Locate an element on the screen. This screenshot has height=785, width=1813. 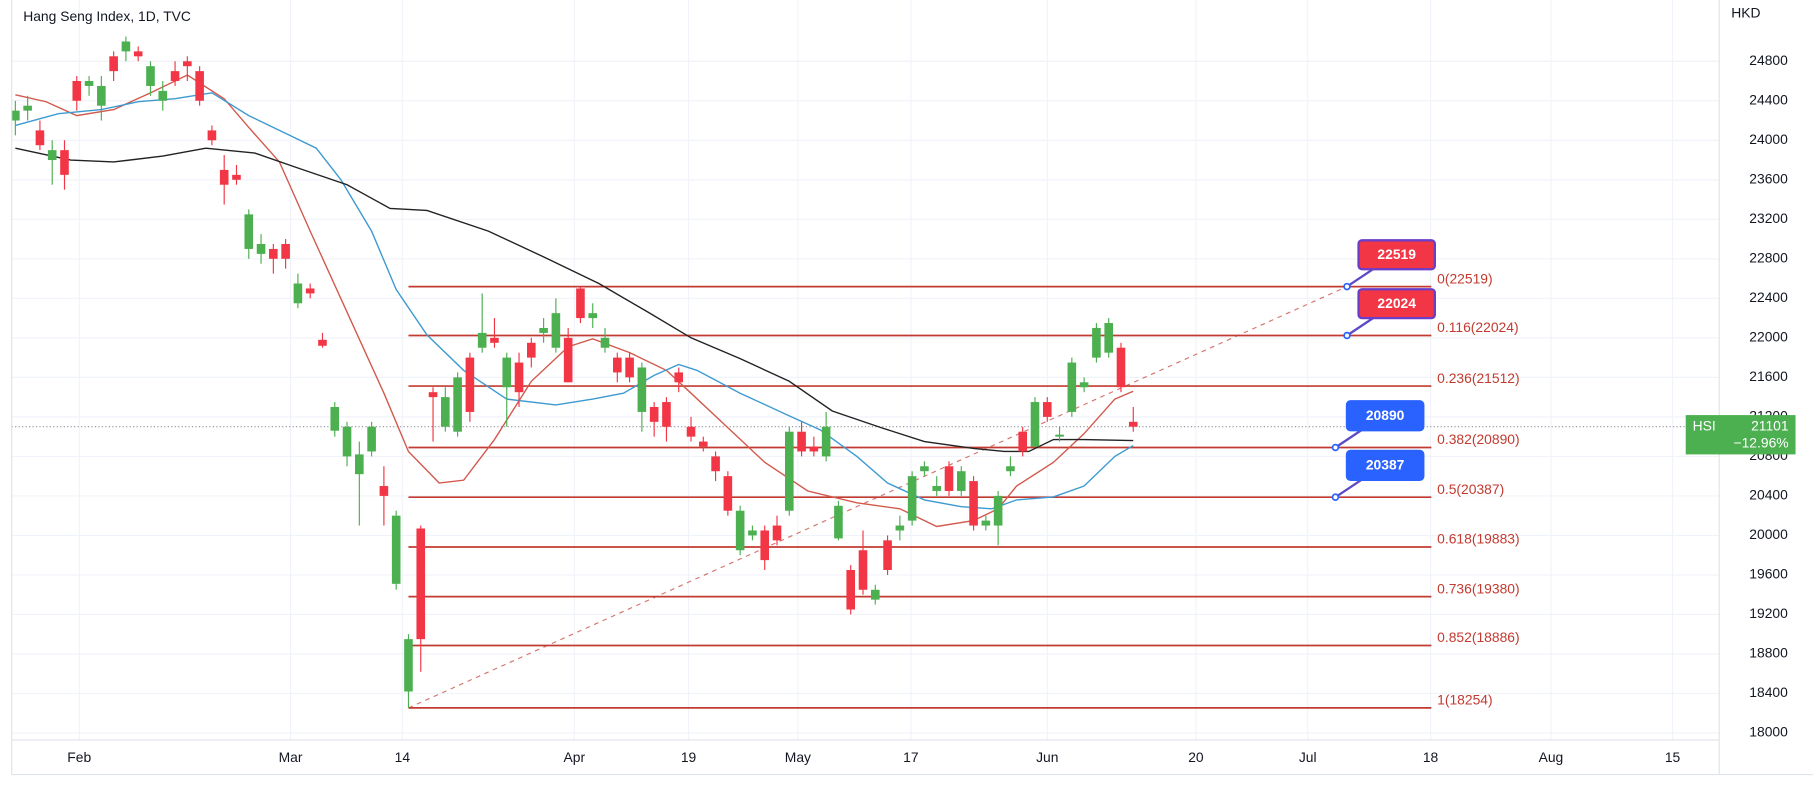
y-tick-label: 22400 is located at coordinates (1768, 297).